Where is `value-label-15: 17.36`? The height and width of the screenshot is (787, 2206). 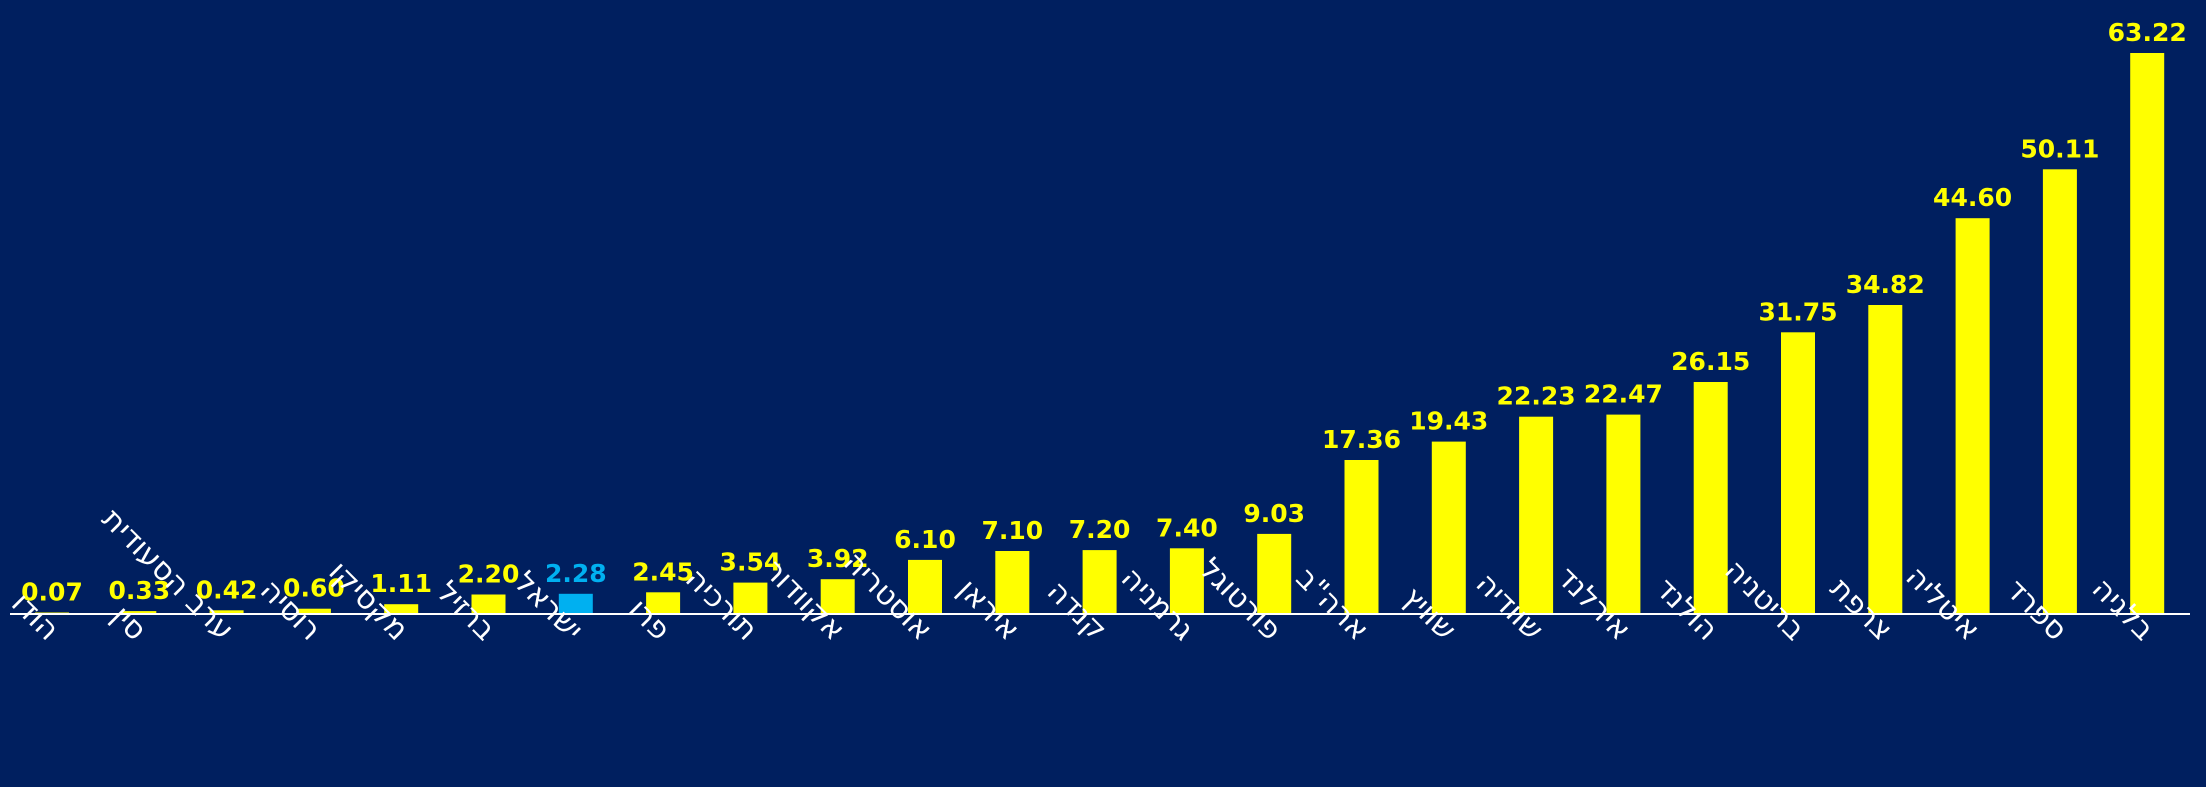
value-label-15: 17.36 is located at coordinates (1361, 439).